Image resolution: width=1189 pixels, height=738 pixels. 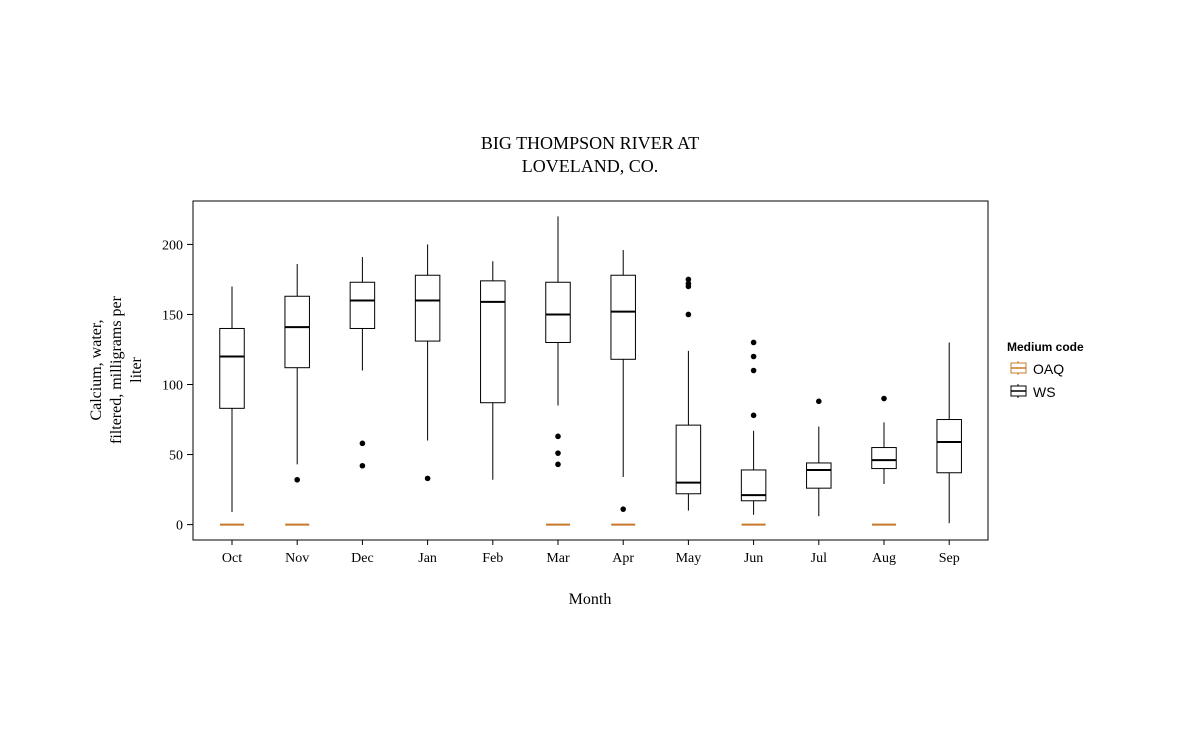 I want to click on x-axis-label: Month, so click(x=590, y=599).